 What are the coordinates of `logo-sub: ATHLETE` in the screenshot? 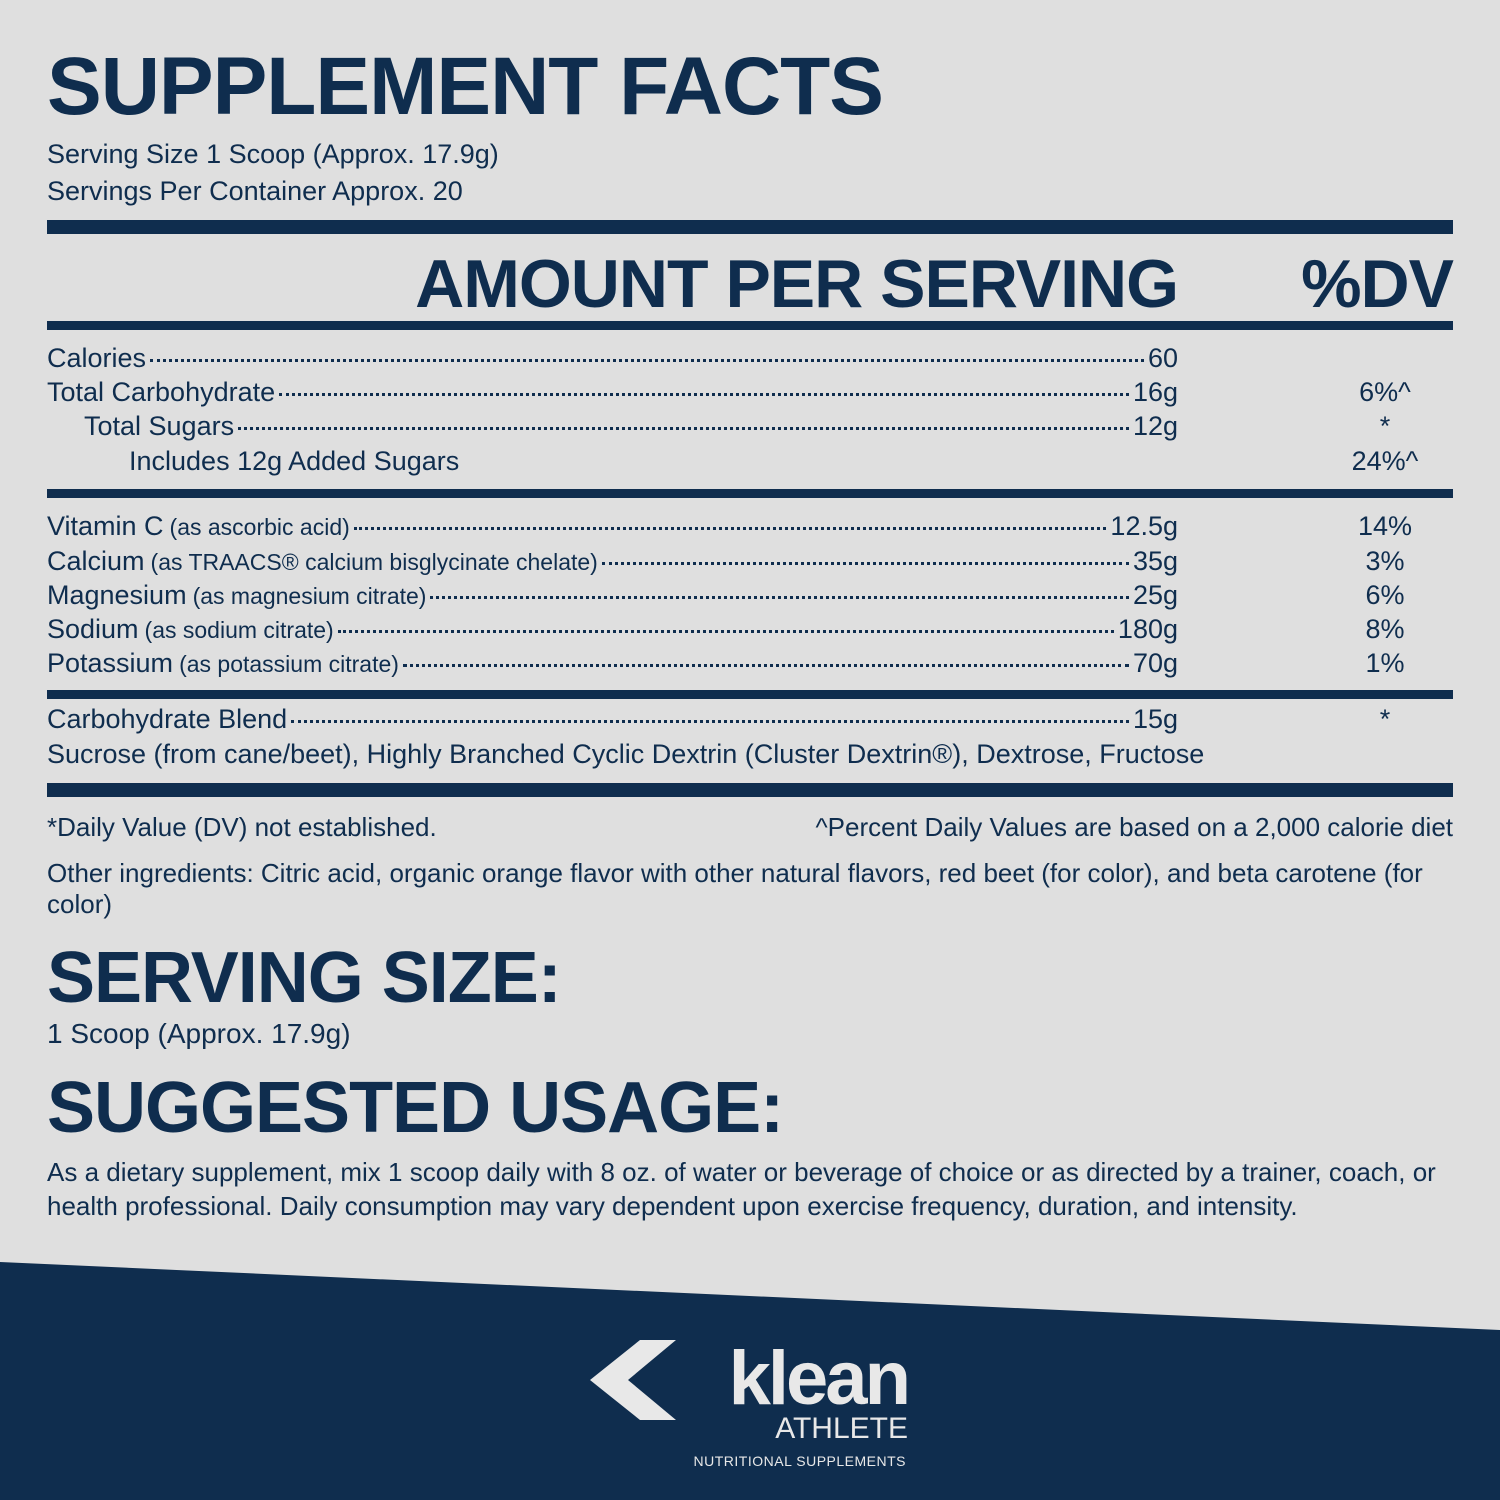 It's located at (841, 1428).